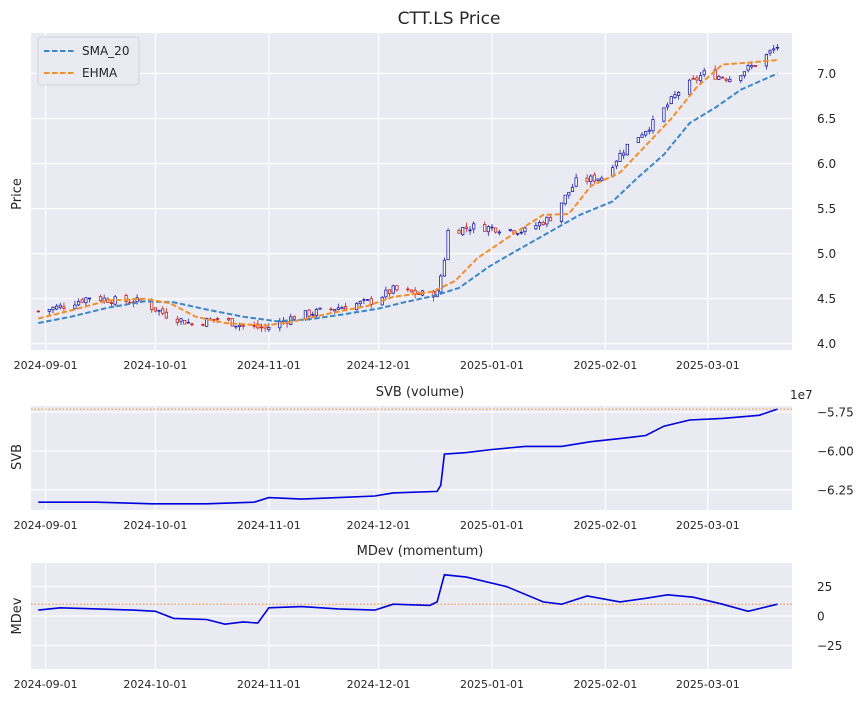 This screenshot has height=701, width=862. What do you see at coordinates (801, 395) in the screenshot?
I see `svb-offset-label: 1e7` at bounding box center [801, 395].